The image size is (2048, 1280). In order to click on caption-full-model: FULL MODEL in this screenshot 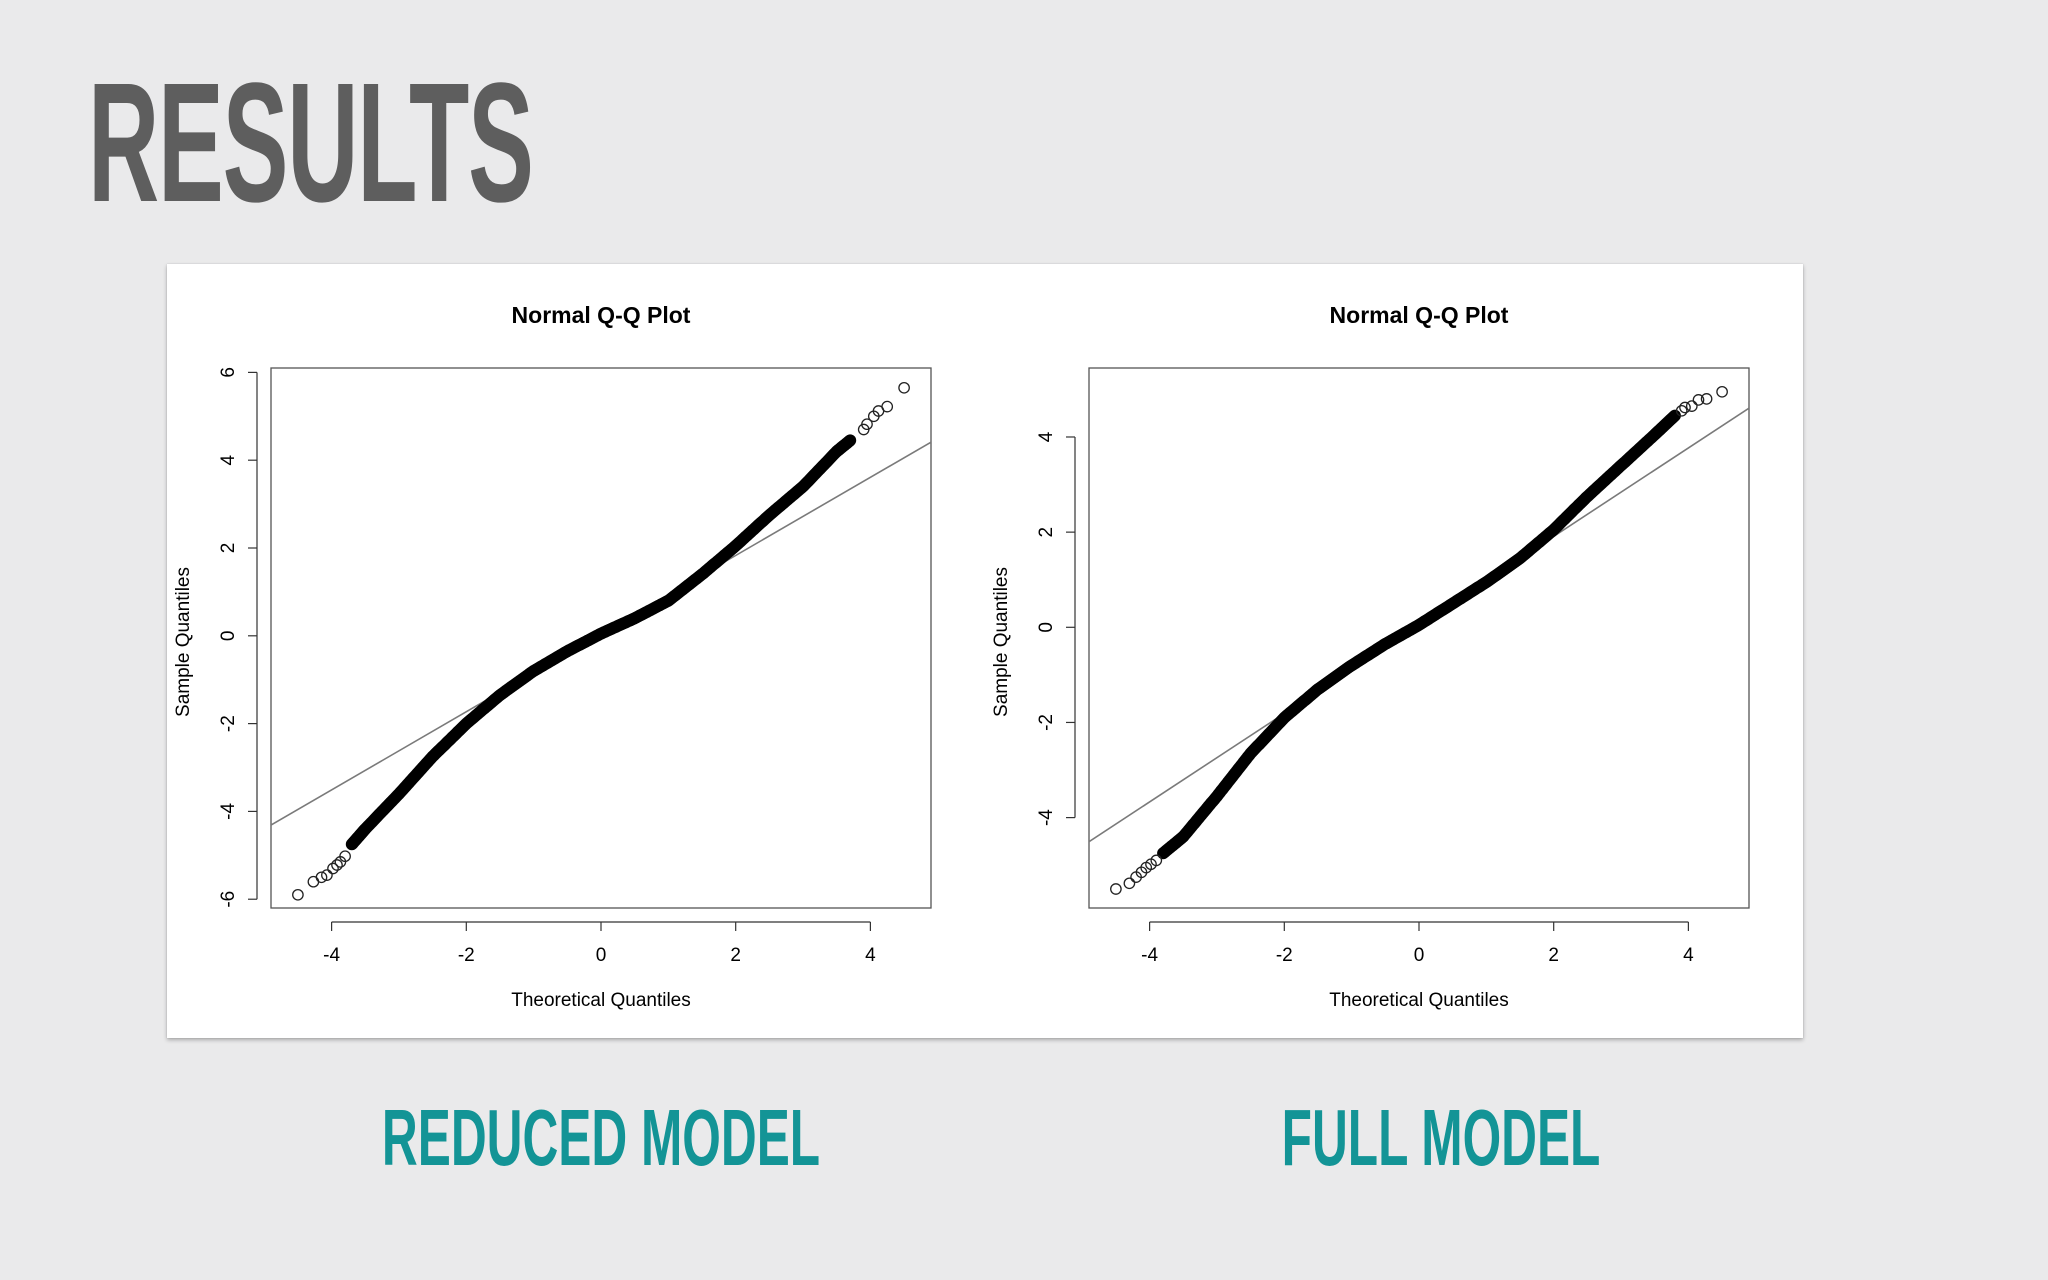, I will do `click(1441, 1137)`.